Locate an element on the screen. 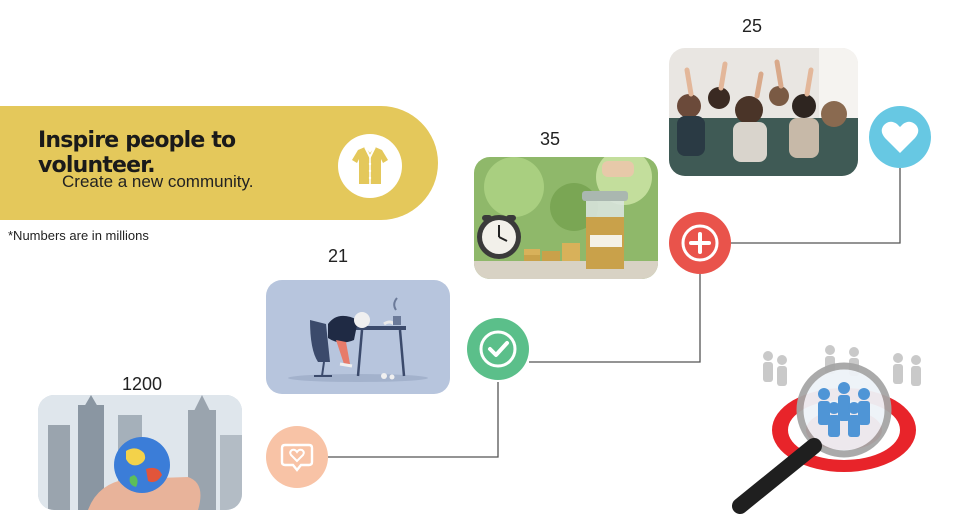 The height and width of the screenshot is (532, 968). step-2-value: 21 is located at coordinates (338, 256).